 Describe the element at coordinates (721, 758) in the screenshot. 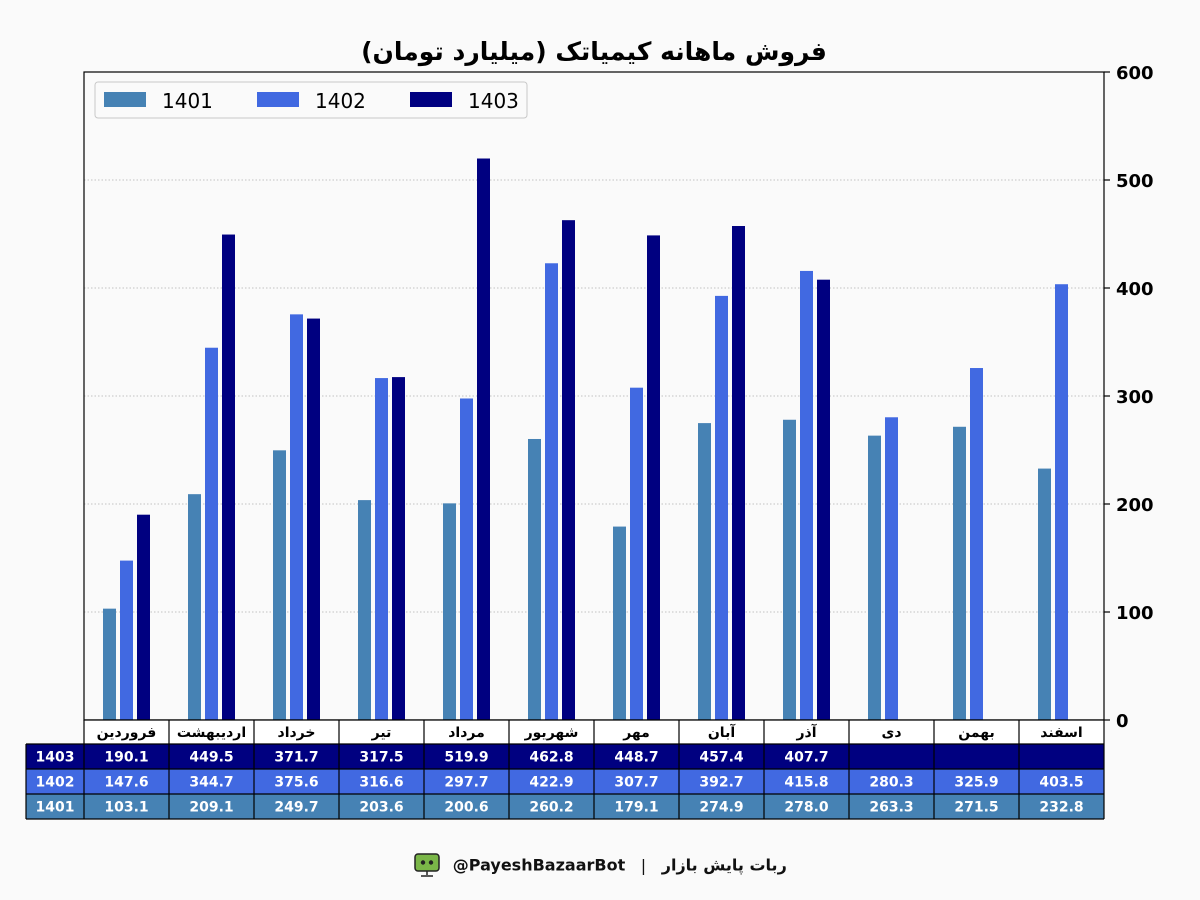

I see `table-cell-1403-8: 457.4` at that location.